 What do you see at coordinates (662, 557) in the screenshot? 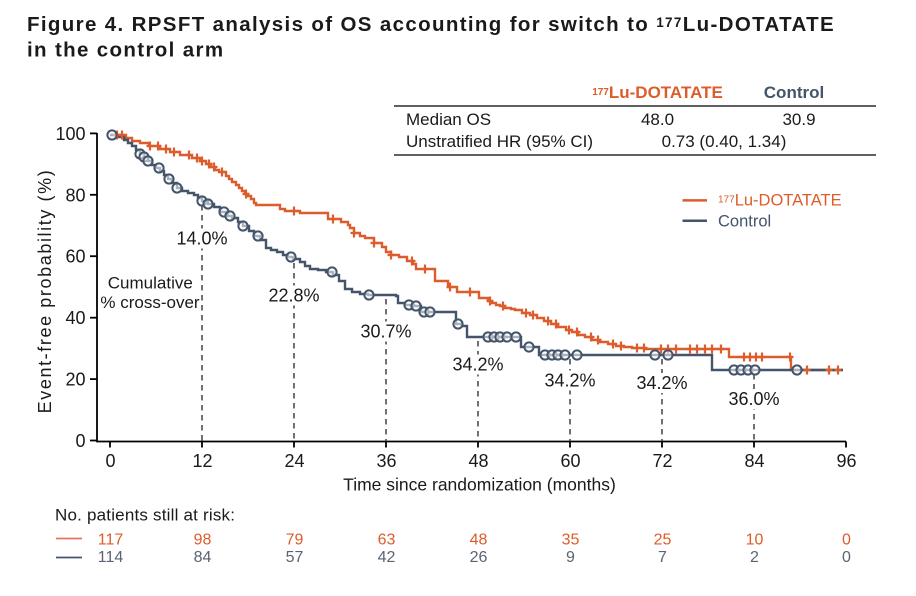
I see `svg-text: 7` at bounding box center [662, 557].